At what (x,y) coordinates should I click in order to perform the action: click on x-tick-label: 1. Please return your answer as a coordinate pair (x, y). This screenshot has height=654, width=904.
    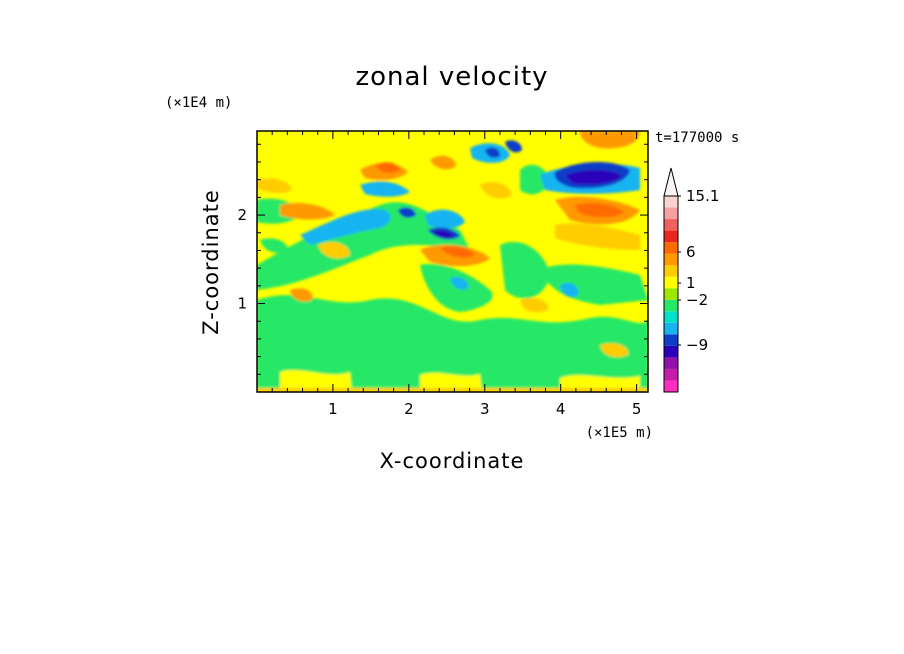
    Looking at the image, I should click on (333, 409).